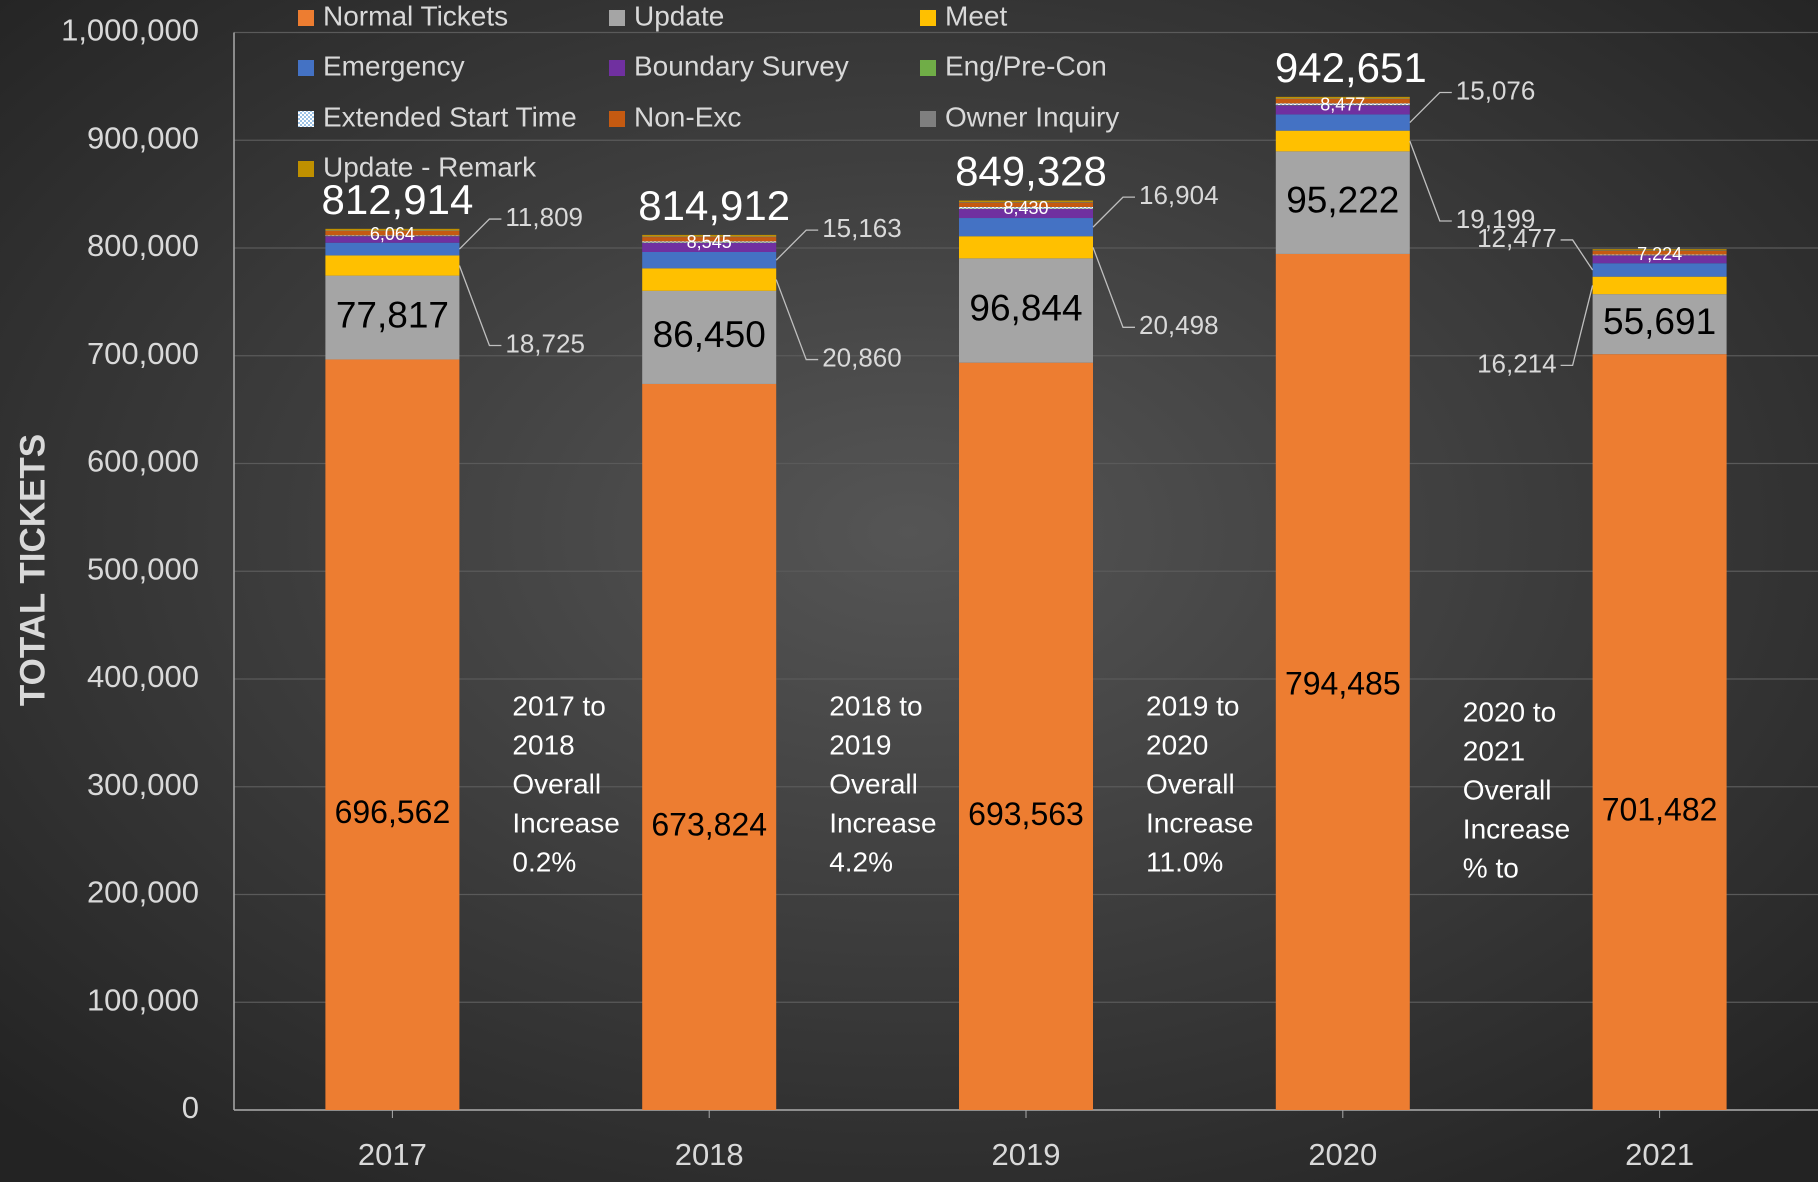 This screenshot has height=1182, width=1818. What do you see at coordinates (1026, 65) in the screenshot?
I see `legend-label: Eng/Pre-Con` at bounding box center [1026, 65].